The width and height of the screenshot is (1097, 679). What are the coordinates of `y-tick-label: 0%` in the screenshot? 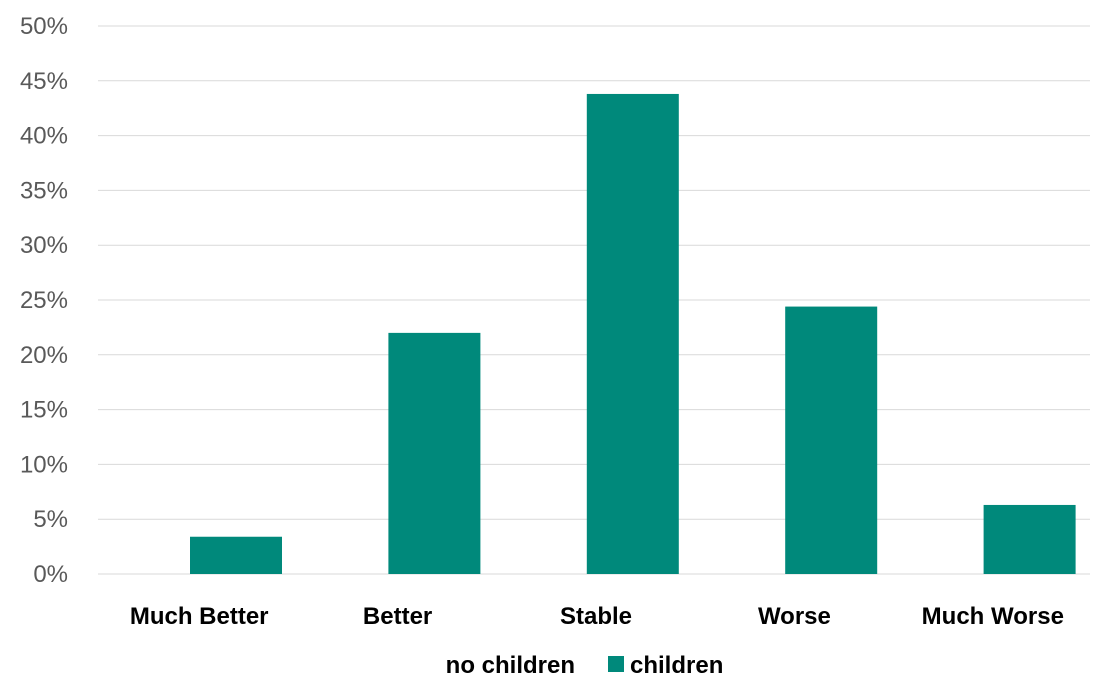 It's located at (50, 574).